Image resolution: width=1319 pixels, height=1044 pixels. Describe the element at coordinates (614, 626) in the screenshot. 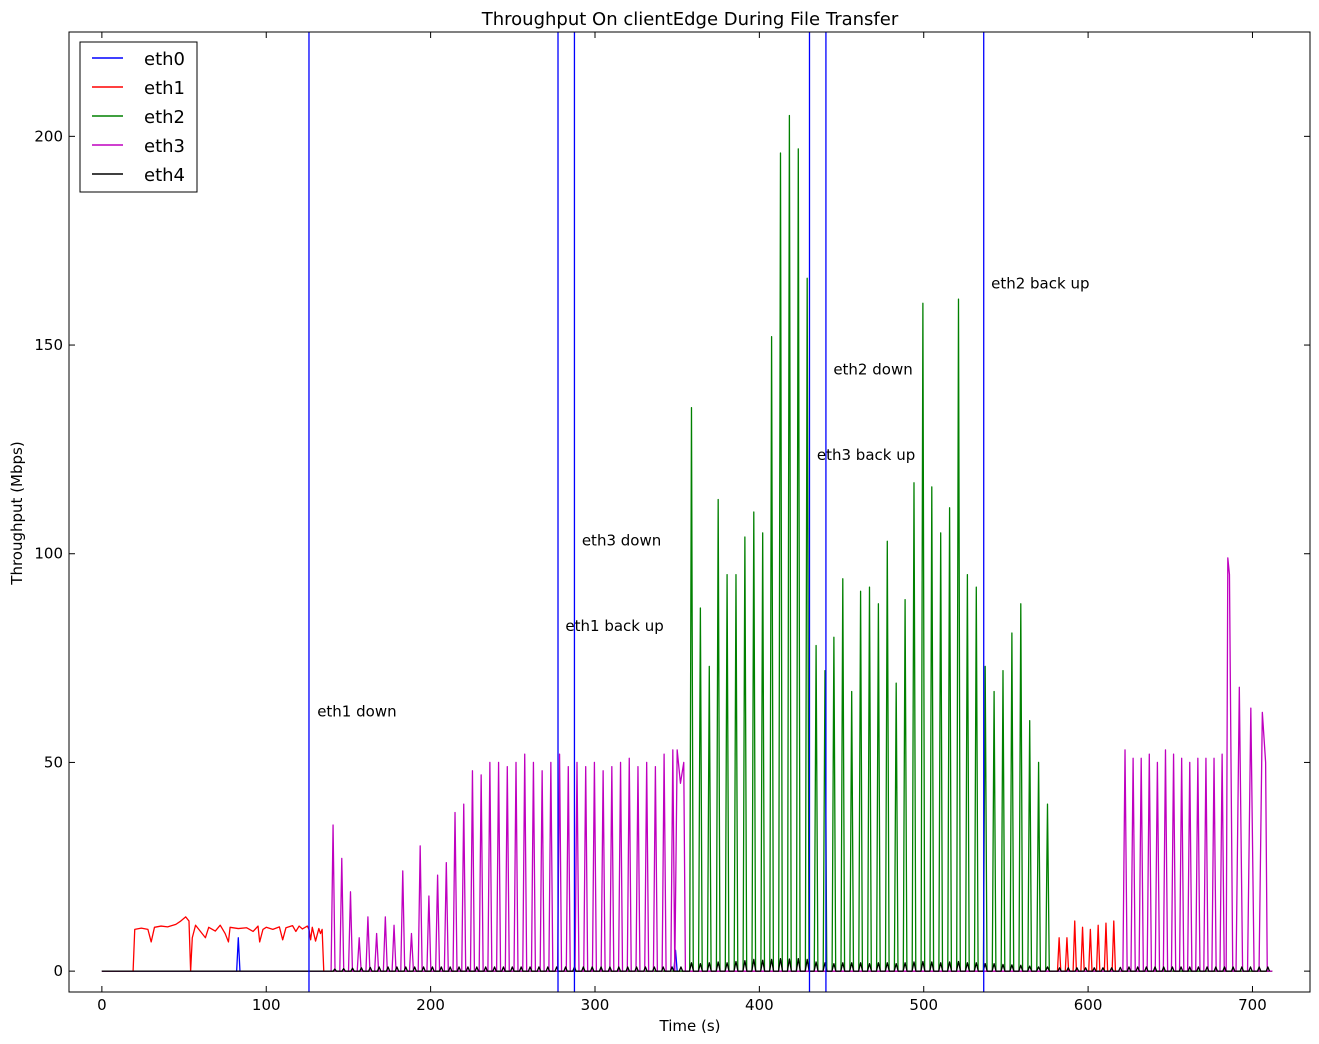

I see `annotation-2: eth1 back up` at that location.